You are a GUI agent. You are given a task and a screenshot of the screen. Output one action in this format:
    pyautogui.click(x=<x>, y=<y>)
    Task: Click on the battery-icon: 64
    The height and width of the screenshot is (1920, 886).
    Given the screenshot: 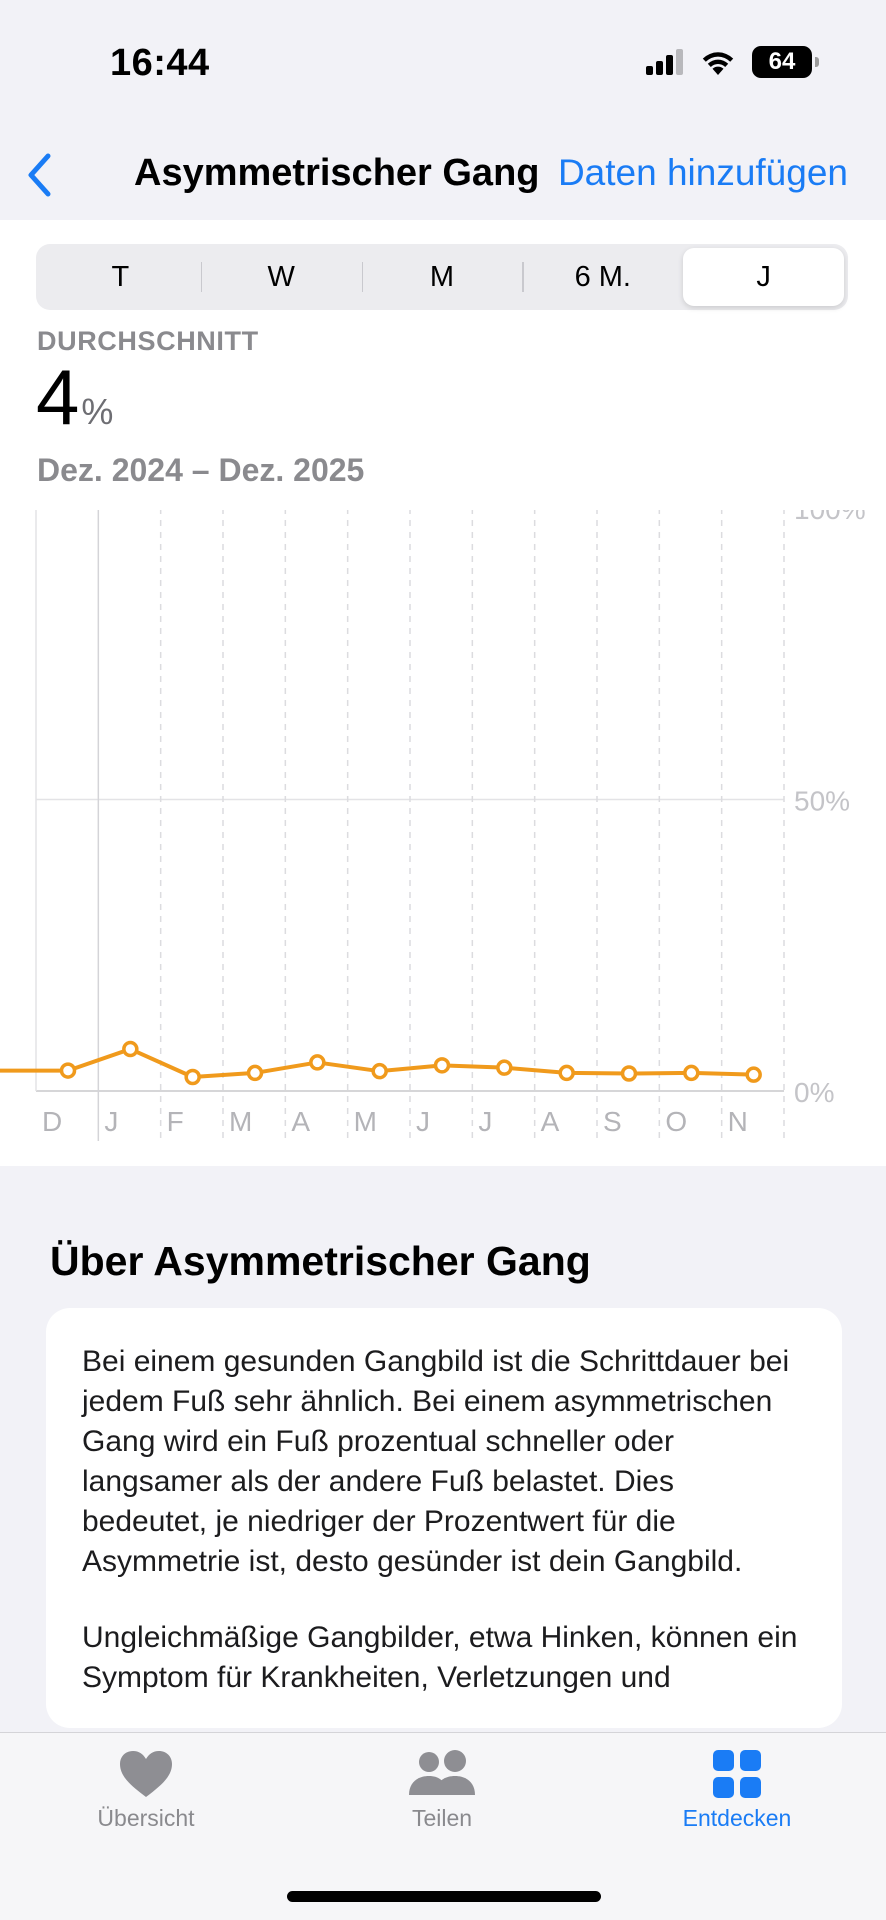 What is the action you would take?
    pyautogui.click(x=785, y=62)
    